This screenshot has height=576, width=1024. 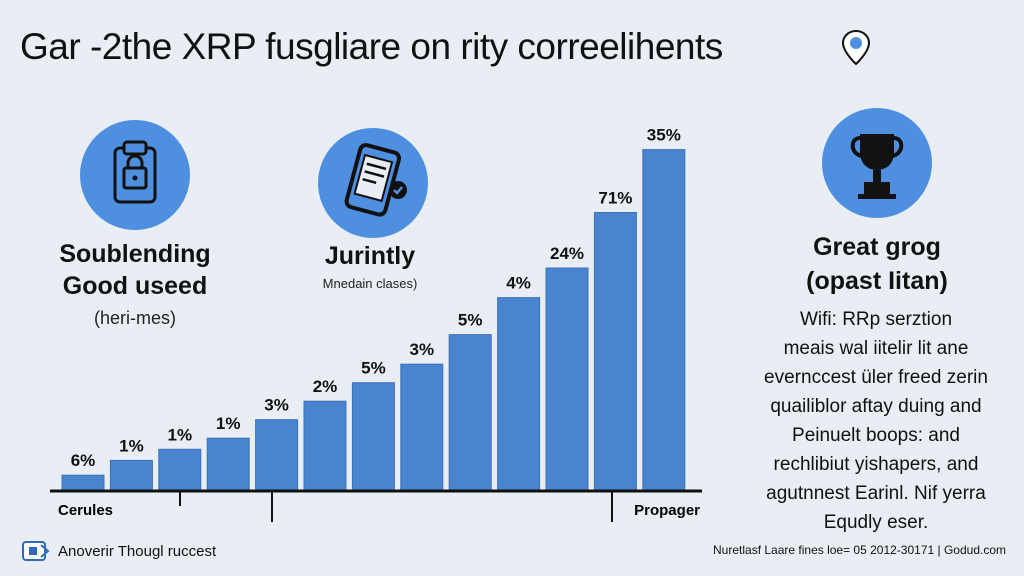 I want to click on x-start-label: Cerules, so click(x=85, y=510).